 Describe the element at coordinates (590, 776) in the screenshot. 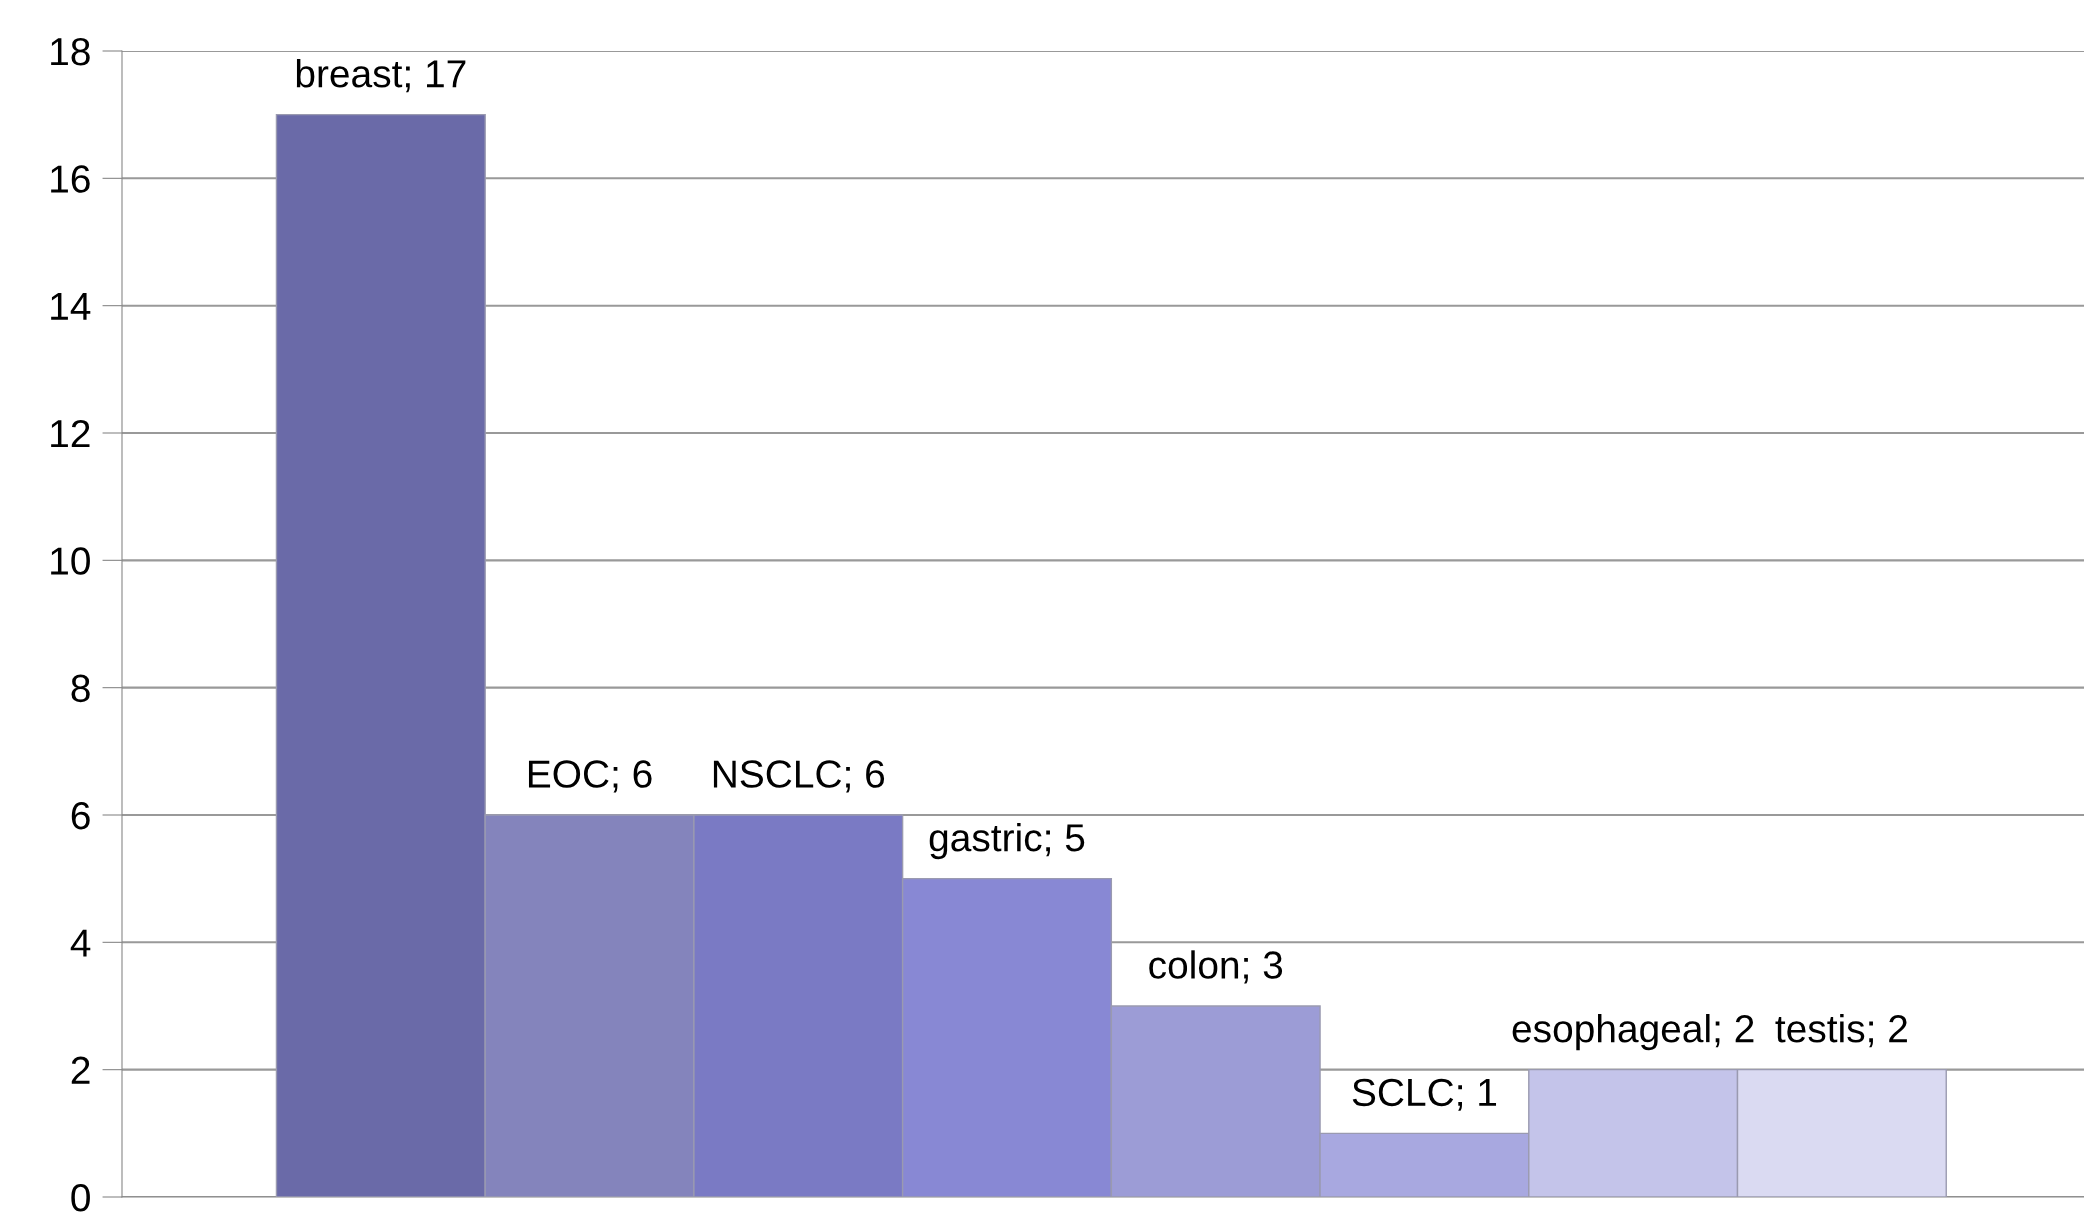

I see `data-label: EOC; 6` at that location.